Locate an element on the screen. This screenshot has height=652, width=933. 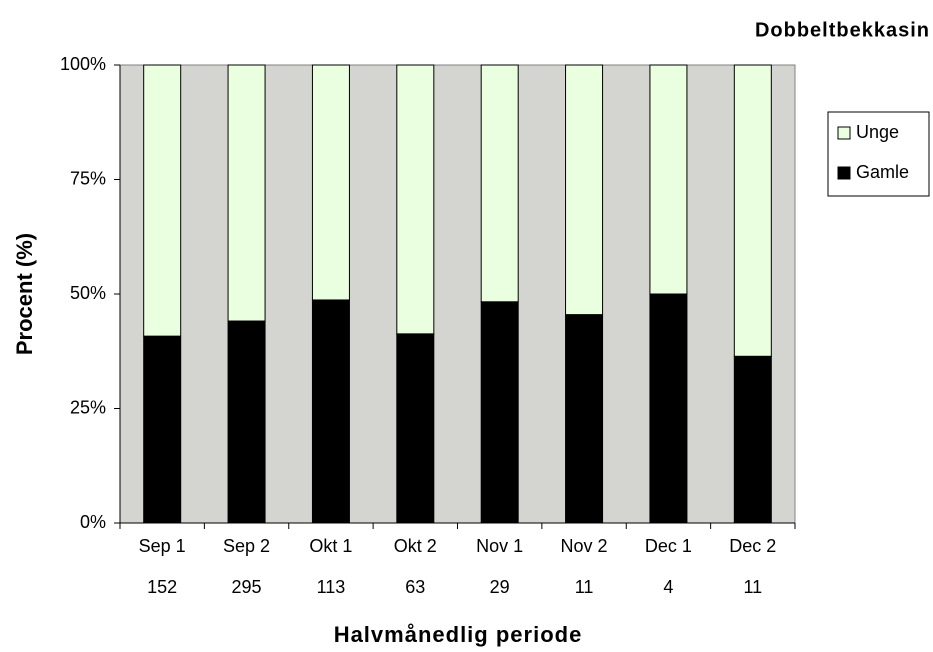
x-tick-label: Nov 2 is located at coordinates (584, 546).